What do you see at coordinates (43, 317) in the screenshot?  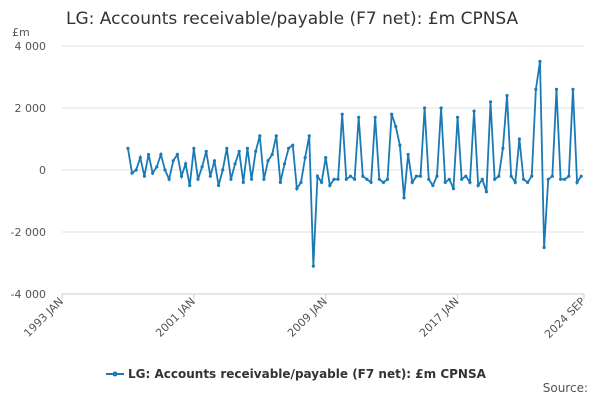 I see `x-tick-label: 1993 JAN` at bounding box center [43, 317].